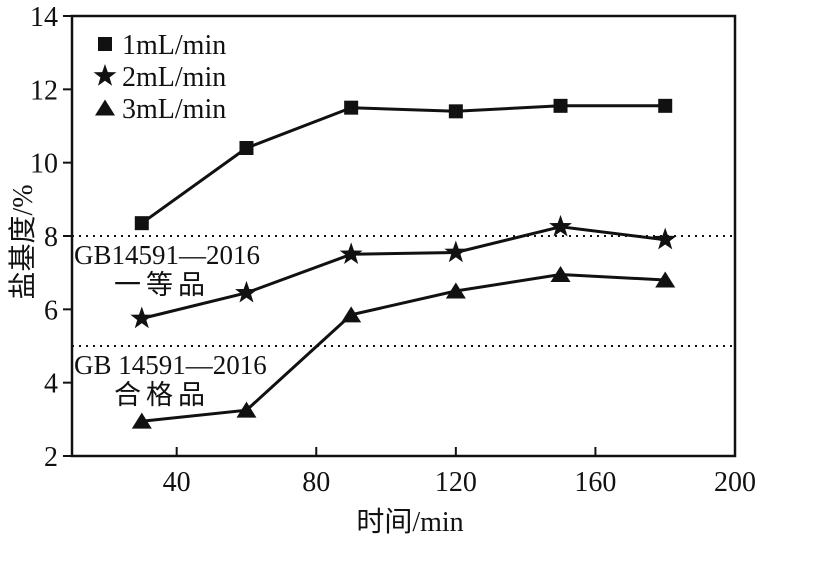 This screenshot has height=584, width=830. I want to click on y-tick-label: 12, so click(44, 90).